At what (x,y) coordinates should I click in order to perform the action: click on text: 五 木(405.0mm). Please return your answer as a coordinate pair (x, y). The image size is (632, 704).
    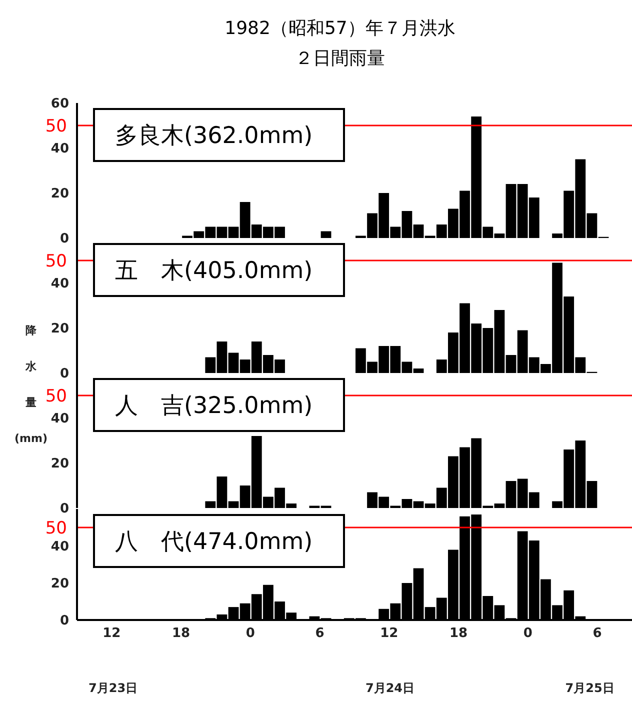
    Looking at the image, I should click on (214, 271).